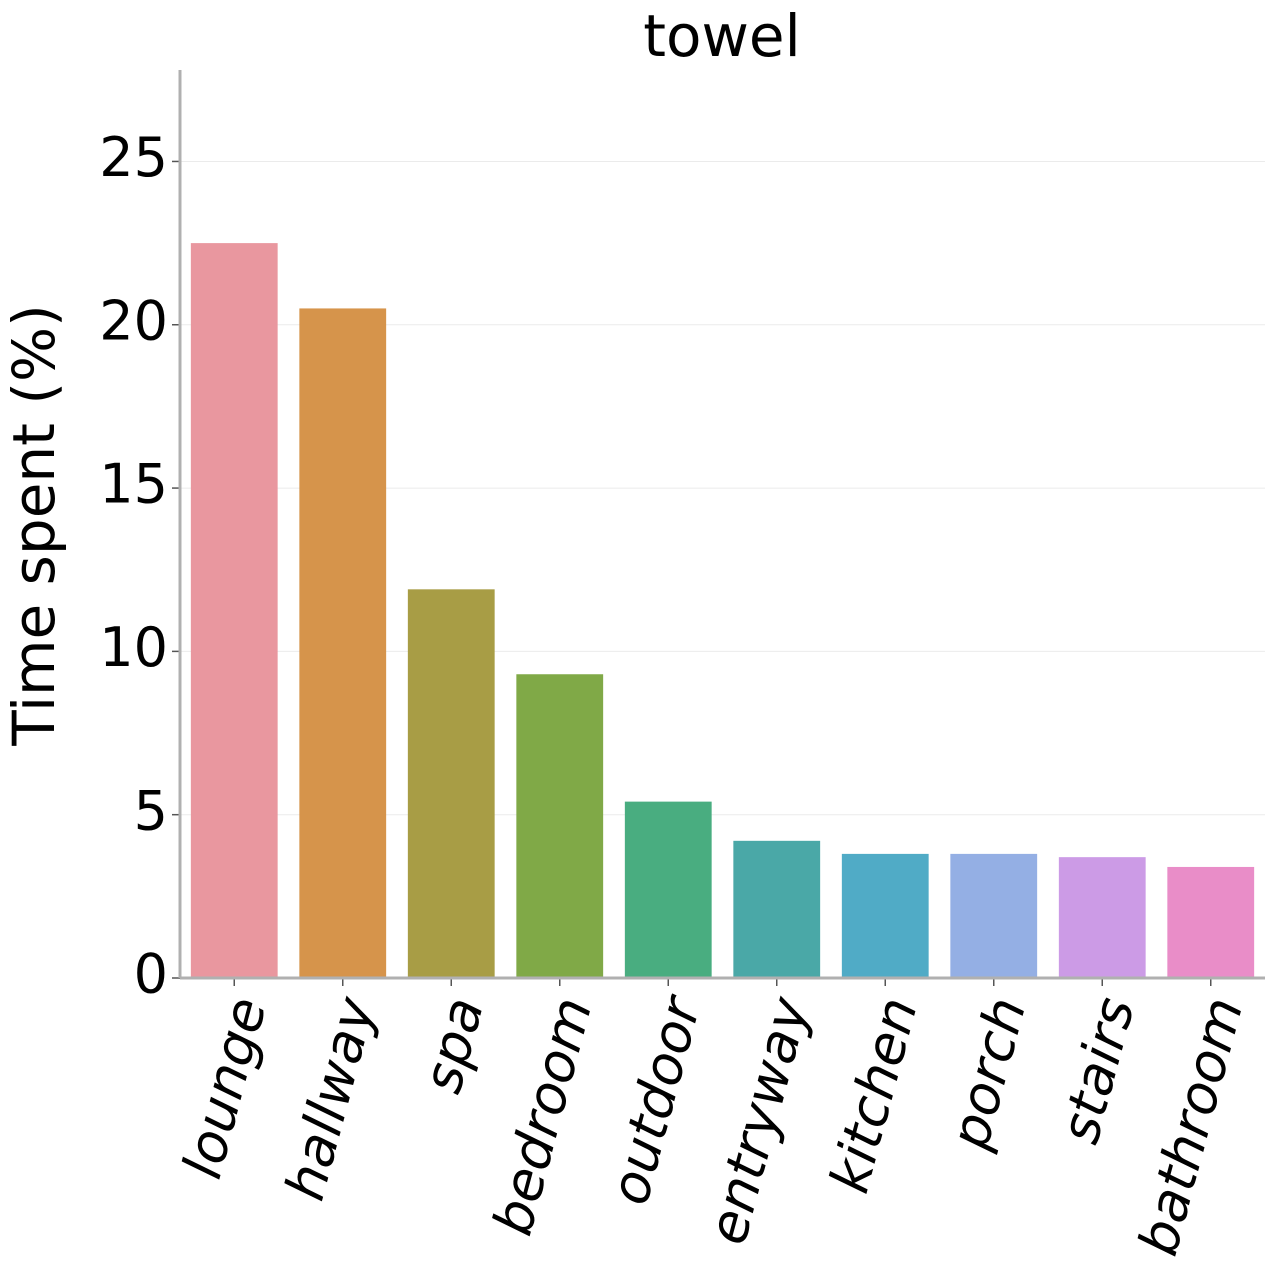 This screenshot has width=1282, height=1272. Describe the element at coordinates (1097, 1070) in the screenshot. I see `x-tick-label: stairs` at that location.